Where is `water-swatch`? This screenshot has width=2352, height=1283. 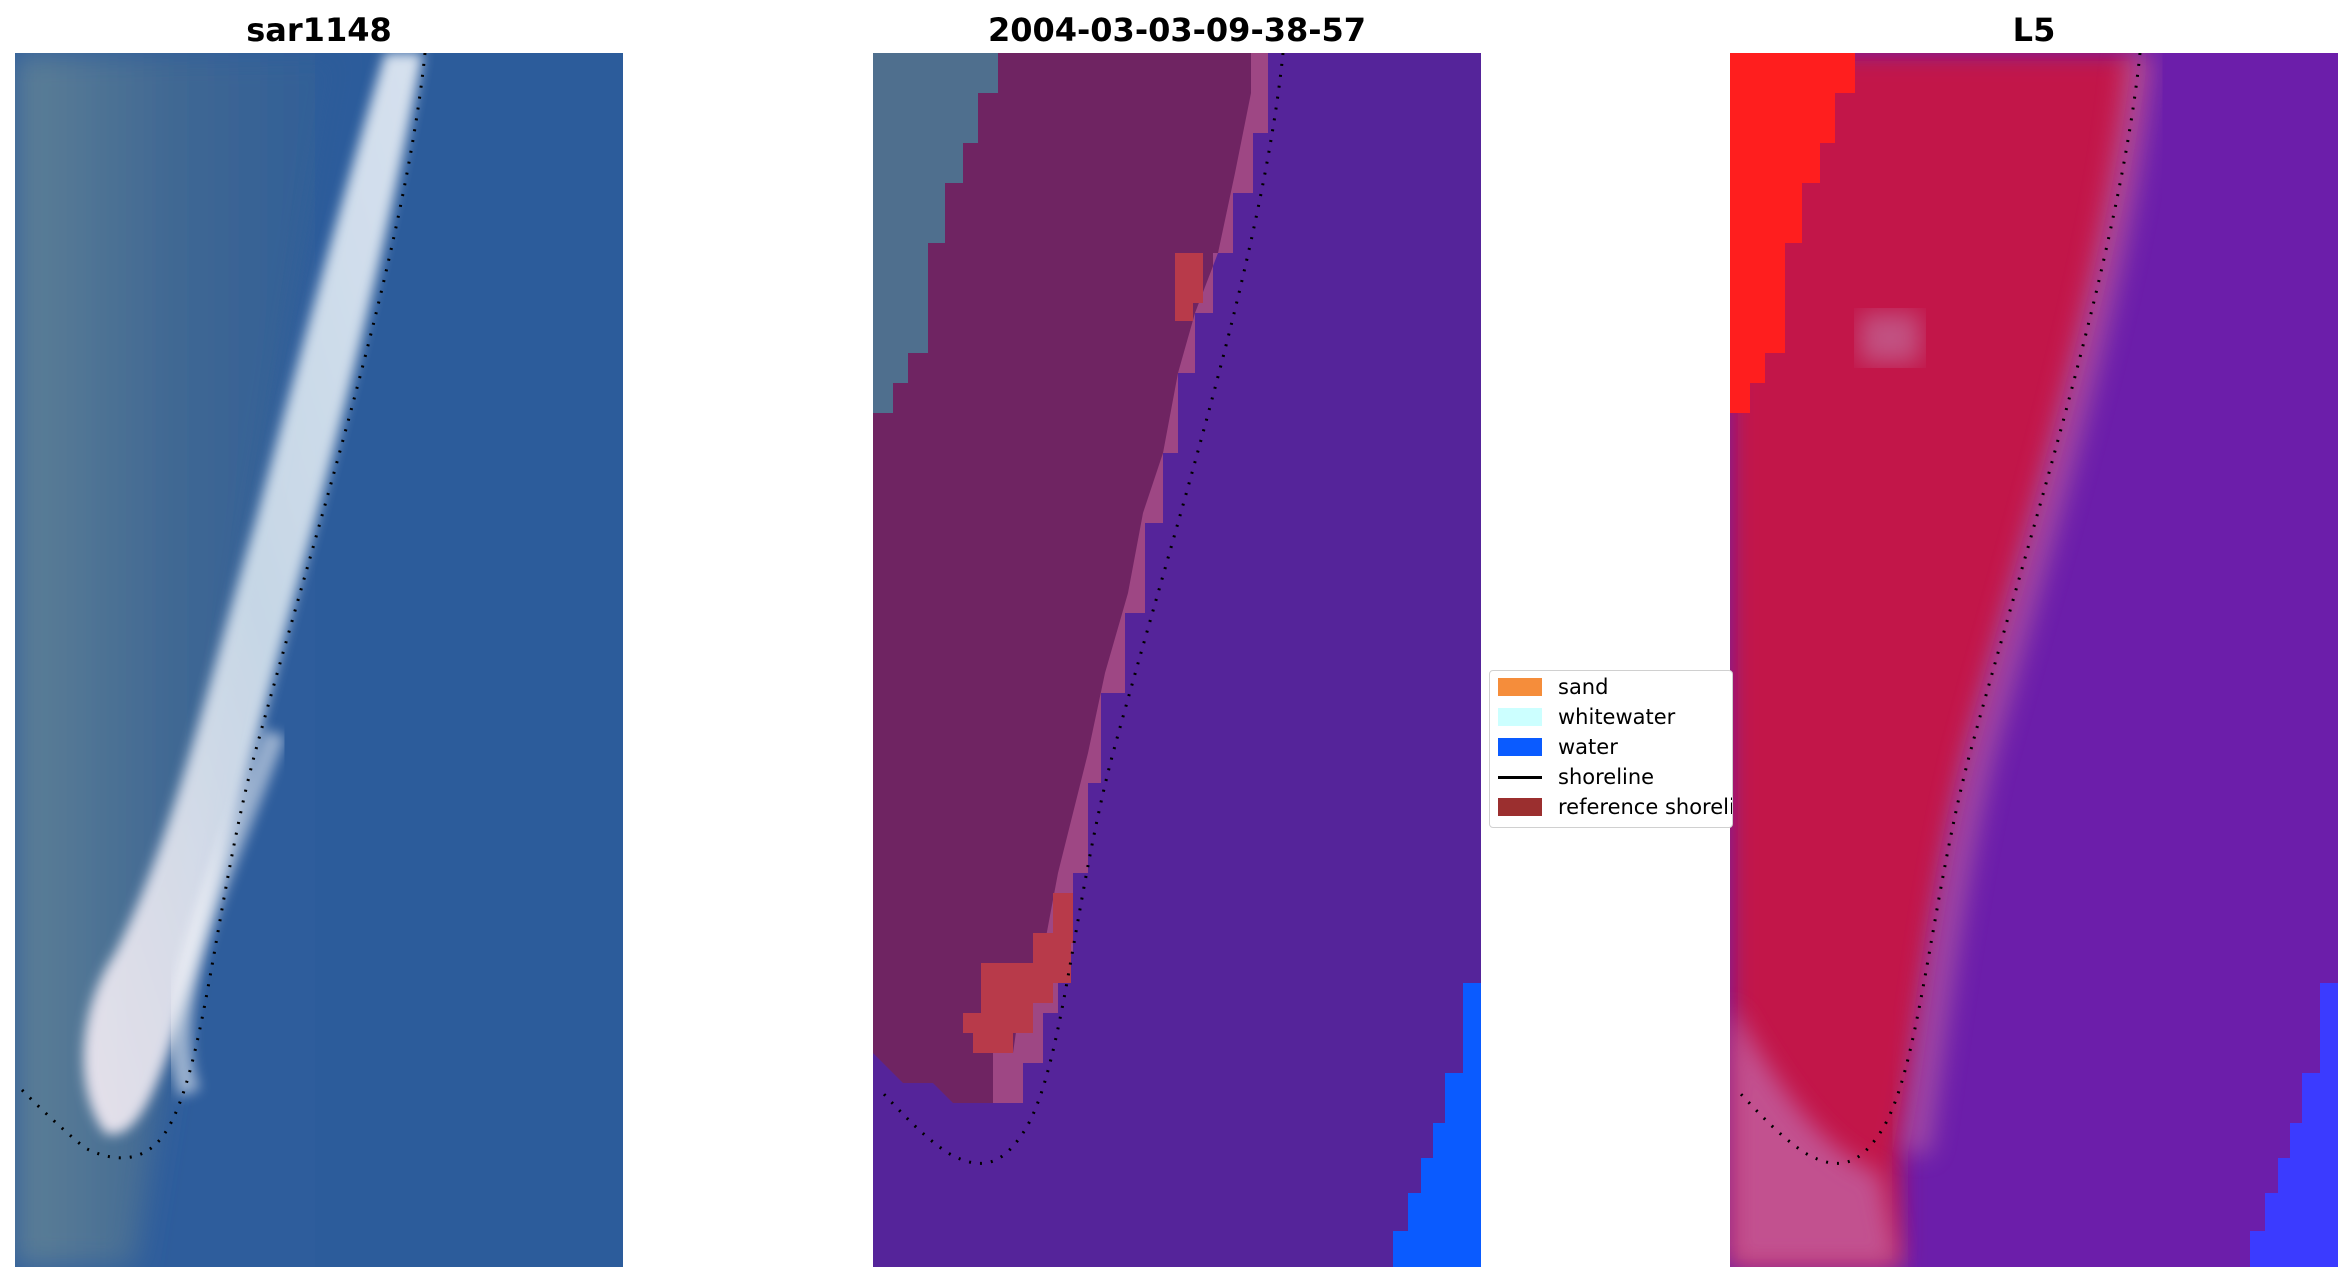
water-swatch is located at coordinates (1520, 747).